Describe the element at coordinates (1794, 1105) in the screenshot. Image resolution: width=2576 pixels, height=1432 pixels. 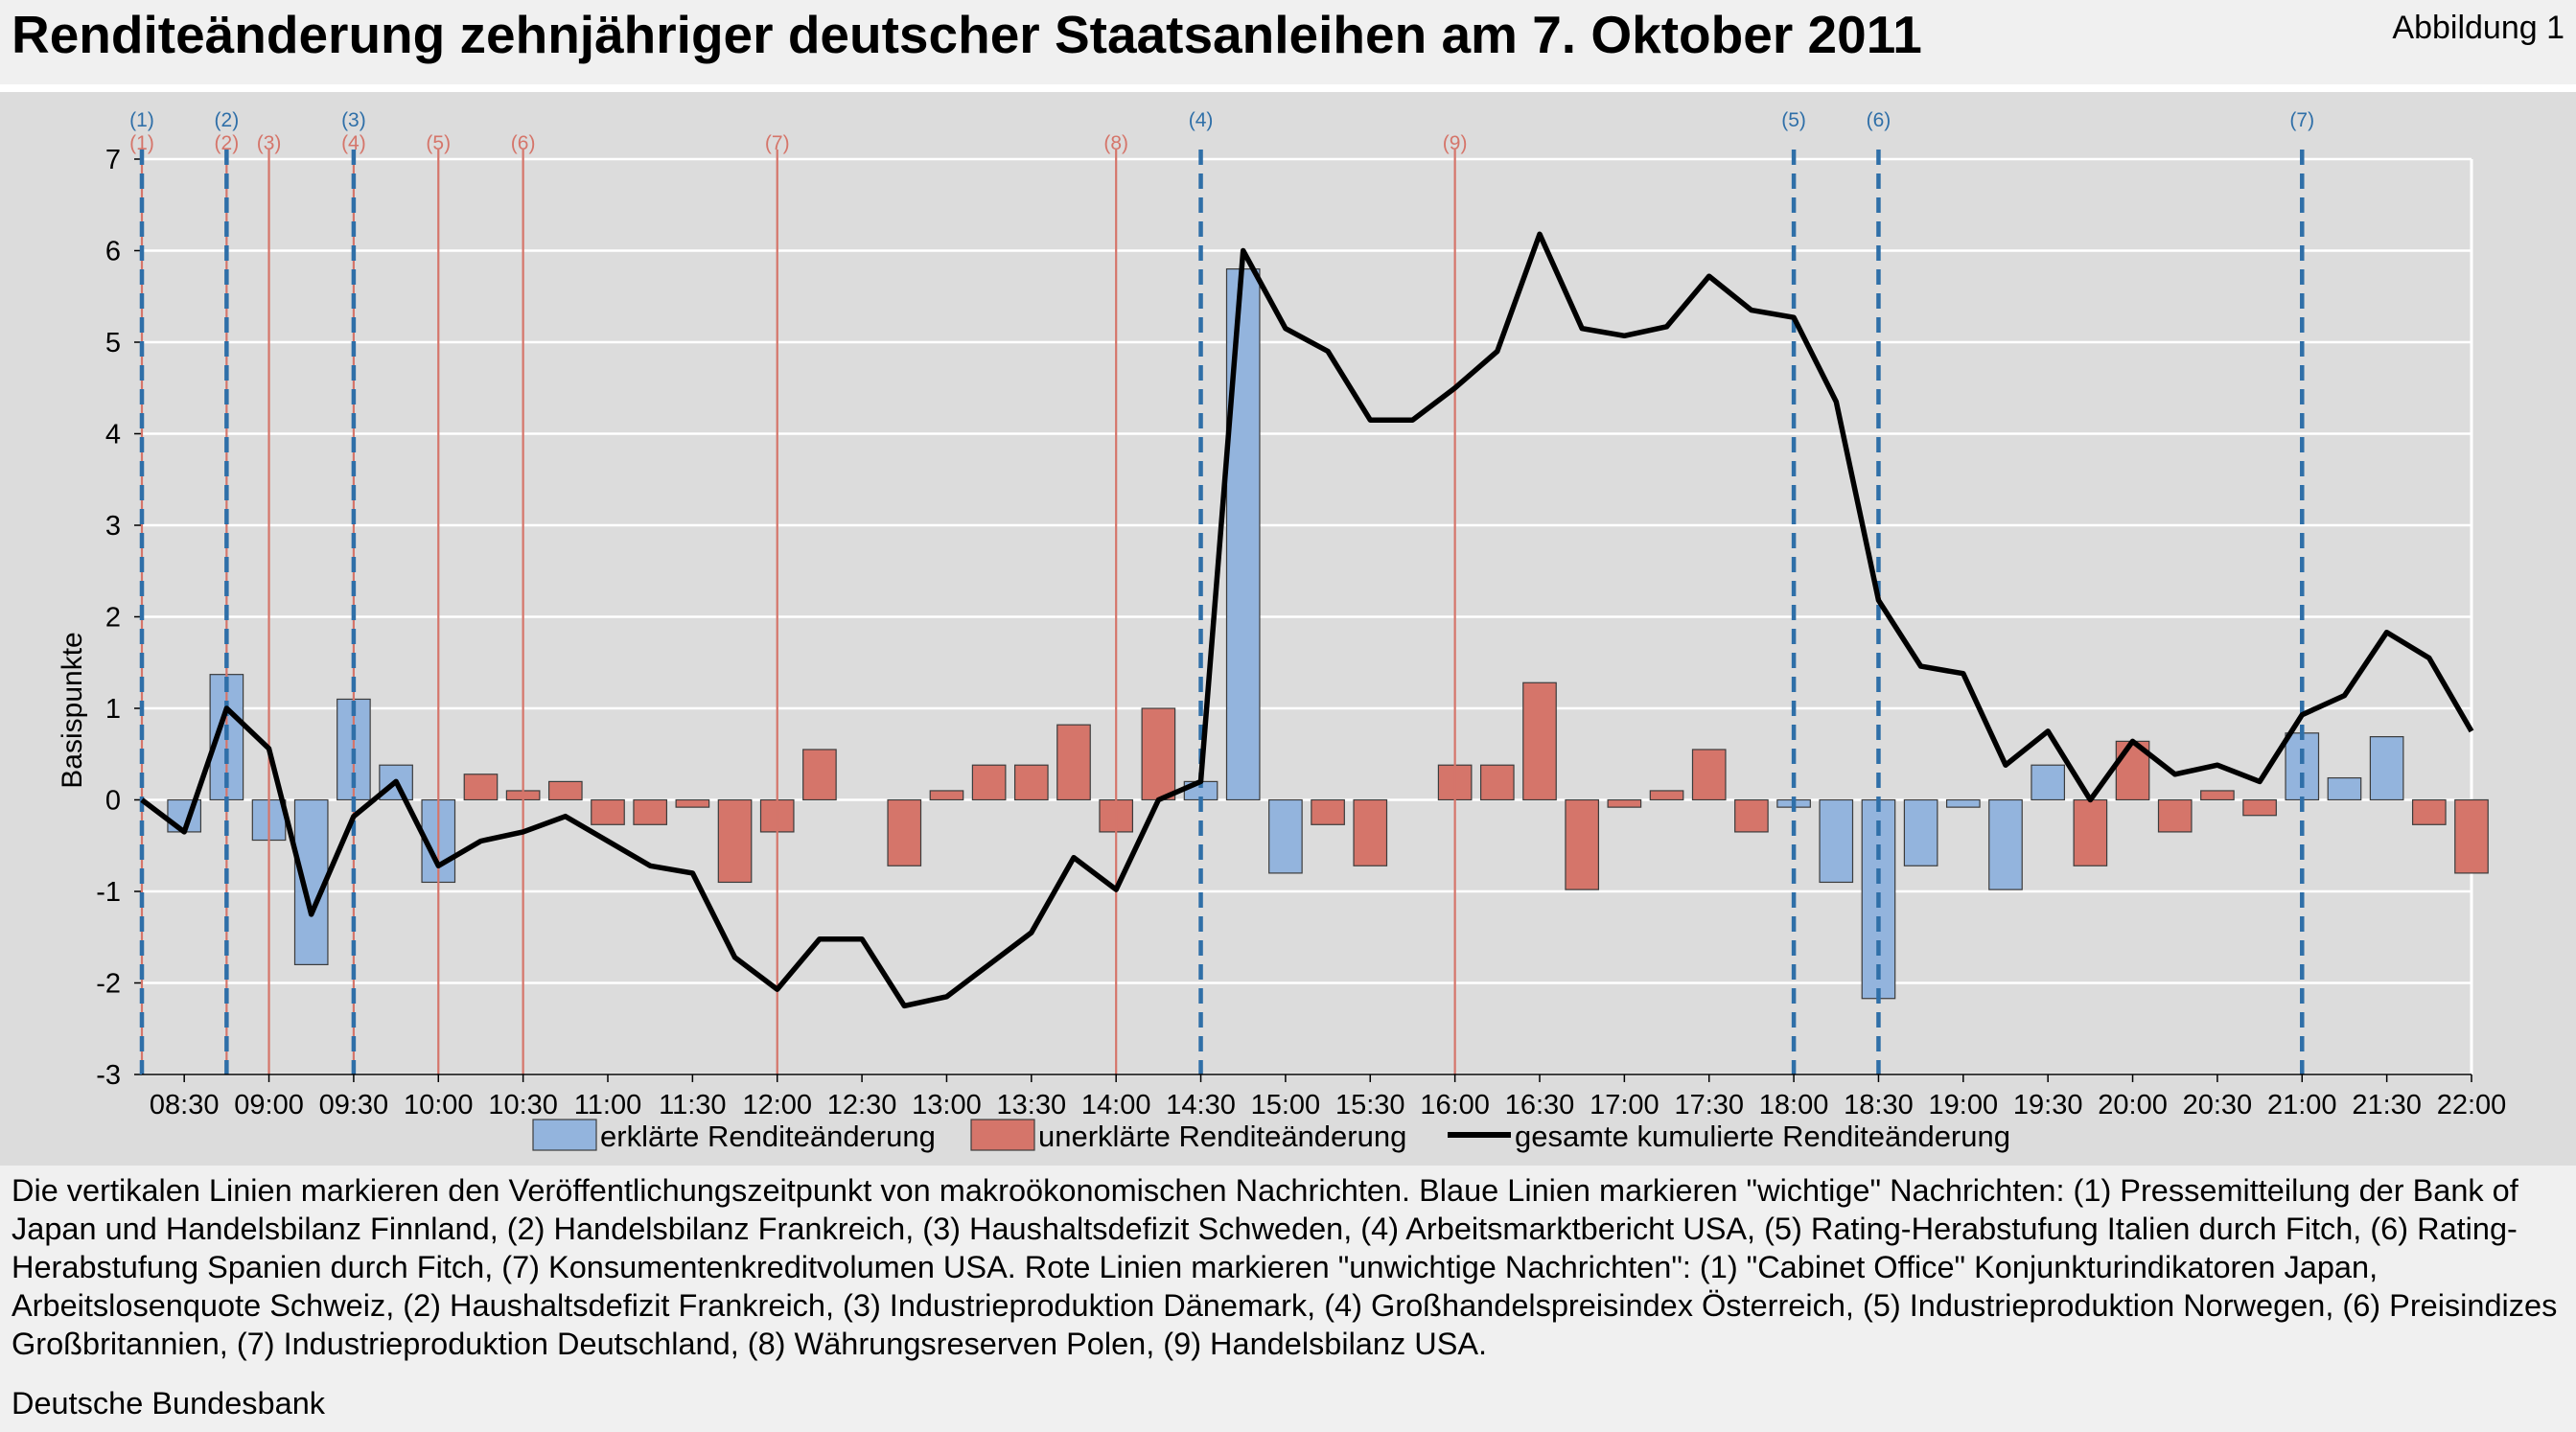
I see `x-tick-label: 18:00` at that location.